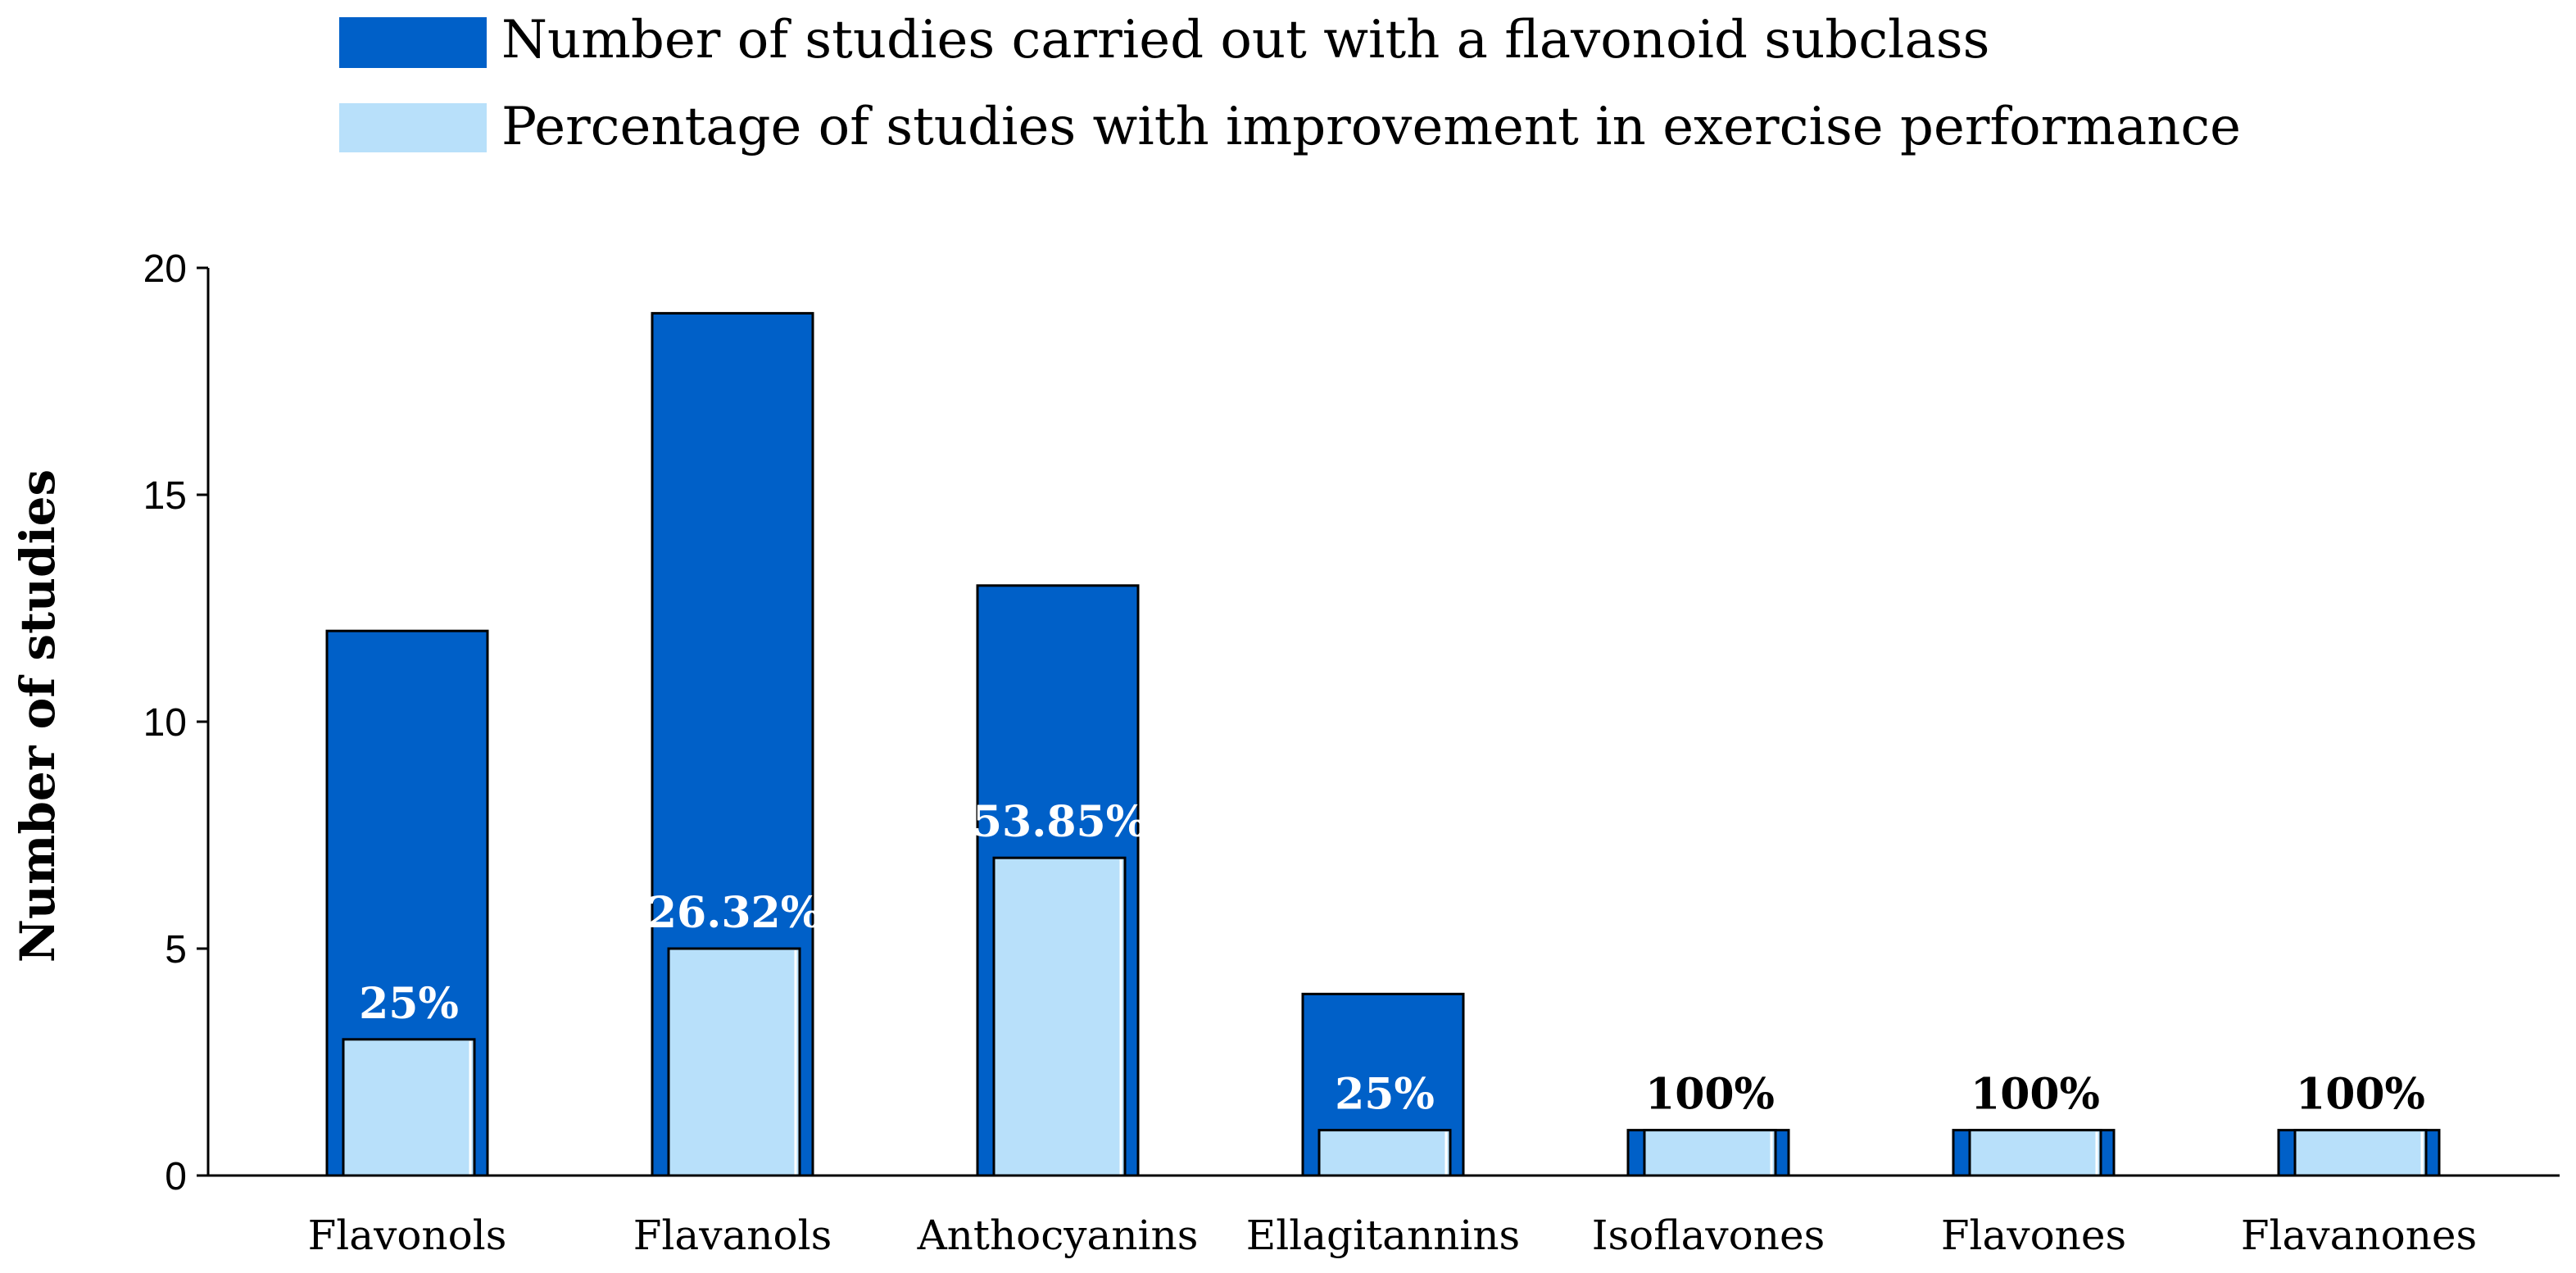  Describe the element at coordinates (38, 716) in the screenshot. I see `y-axis-label: Number of studies` at that location.